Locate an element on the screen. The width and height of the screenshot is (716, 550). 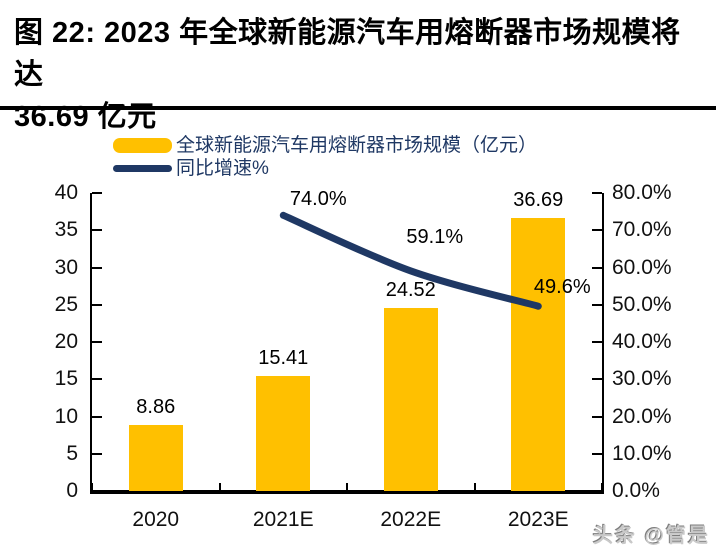
x-axis-label: 2020 is located at coordinates (156, 519).